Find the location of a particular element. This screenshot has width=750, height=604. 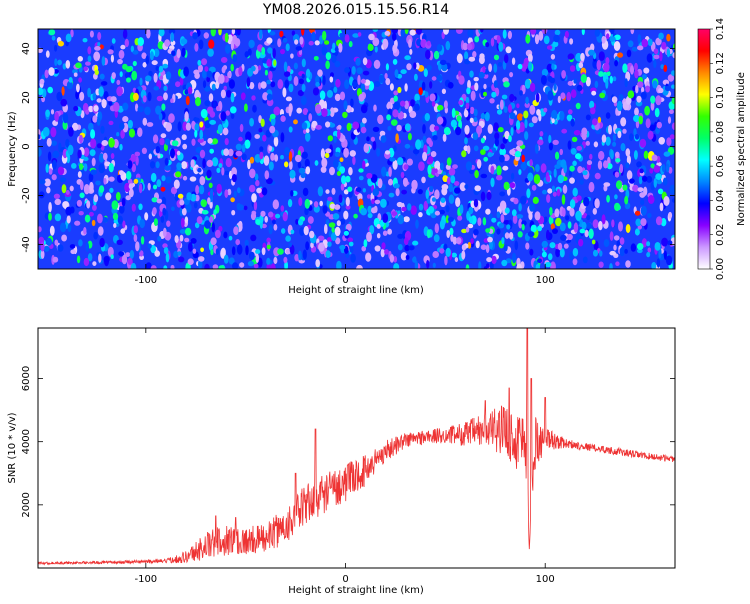

colorbar-tick-label: 0.04 is located at coordinates (720, 200).